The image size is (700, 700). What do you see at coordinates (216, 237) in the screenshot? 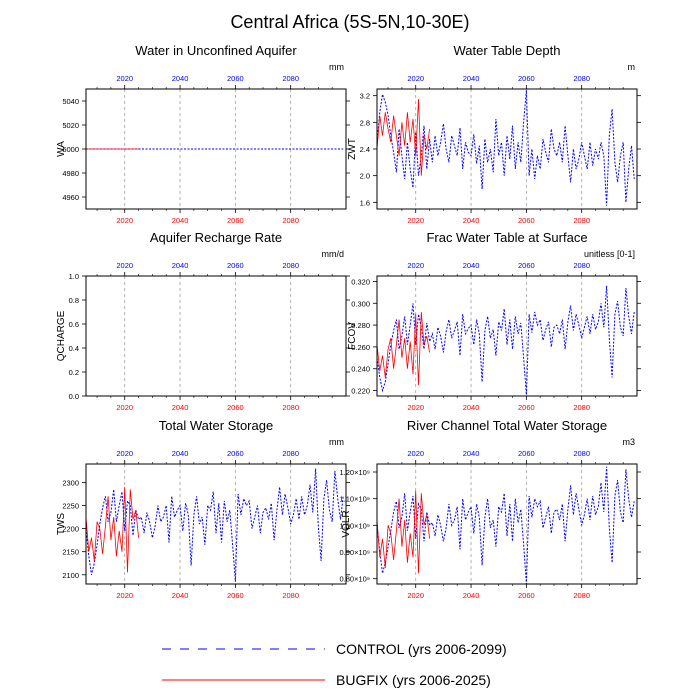
I see `panel-title: Aquifer Recharge Rate` at bounding box center [216, 237].